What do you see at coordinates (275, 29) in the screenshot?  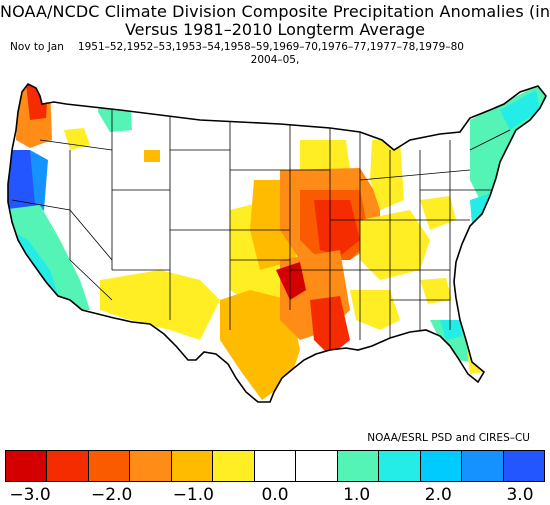 I see `map-title-line2: Versus 1981–2010 Longterm Average` at bounding box center [275, 29].